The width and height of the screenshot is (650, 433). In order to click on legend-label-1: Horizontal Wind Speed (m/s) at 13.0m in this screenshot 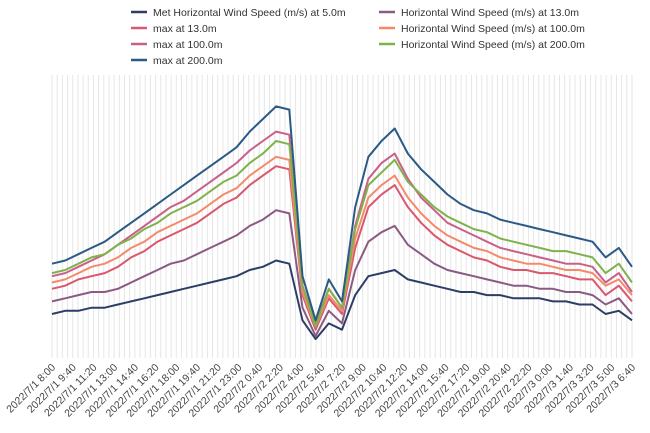, I will do `click(490, 13)`.